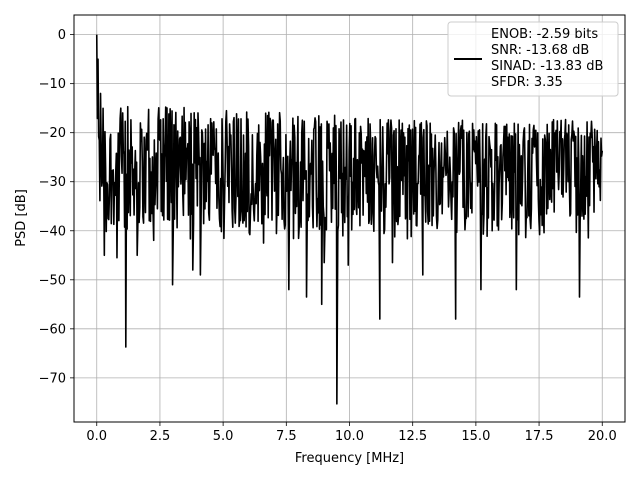  What do you see at coordinates (602, 436) in the screenshot?
I see `x-tick-label: 20.0` at bounding box center [602, 436].